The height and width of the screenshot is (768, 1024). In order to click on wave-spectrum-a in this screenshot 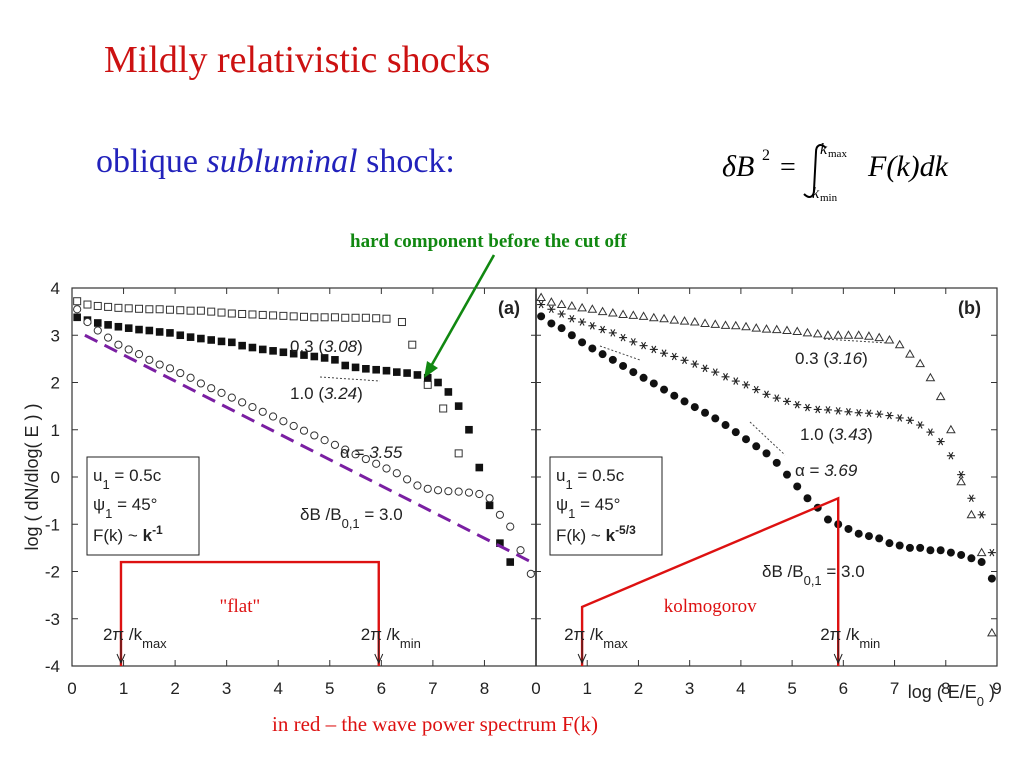, I will do `click(249, 613)`.